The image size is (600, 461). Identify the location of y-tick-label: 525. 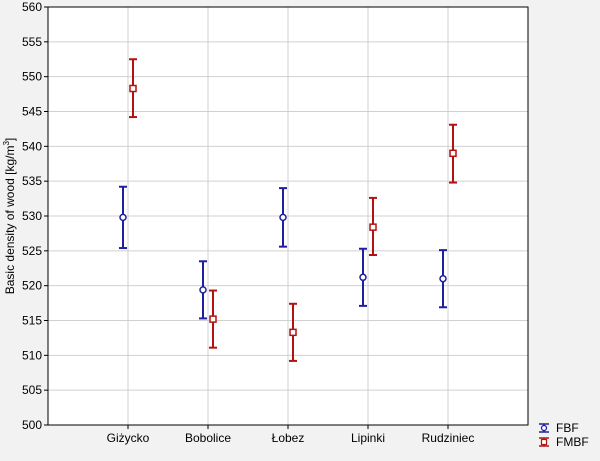
(32, 251).